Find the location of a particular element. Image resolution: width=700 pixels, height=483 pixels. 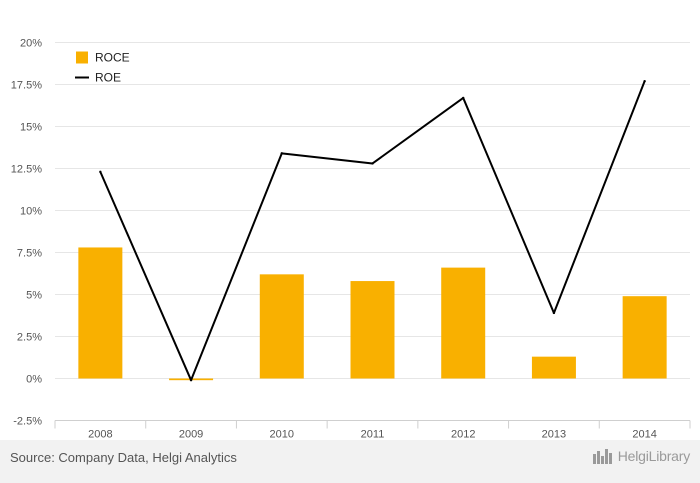

x-tick-label: 2009 is located at coordinates (191, 435).